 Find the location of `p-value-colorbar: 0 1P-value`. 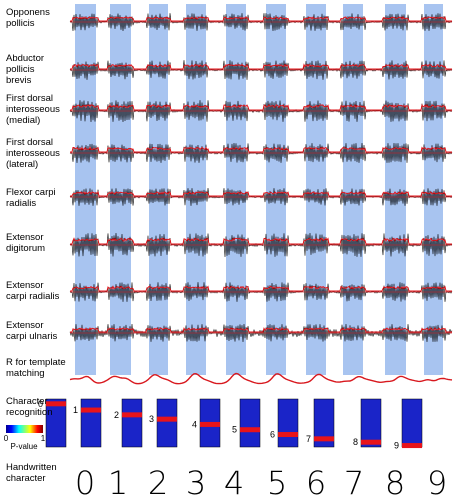

p-value-colorbar: 0 1P-value is located at coordinates (25, 438).